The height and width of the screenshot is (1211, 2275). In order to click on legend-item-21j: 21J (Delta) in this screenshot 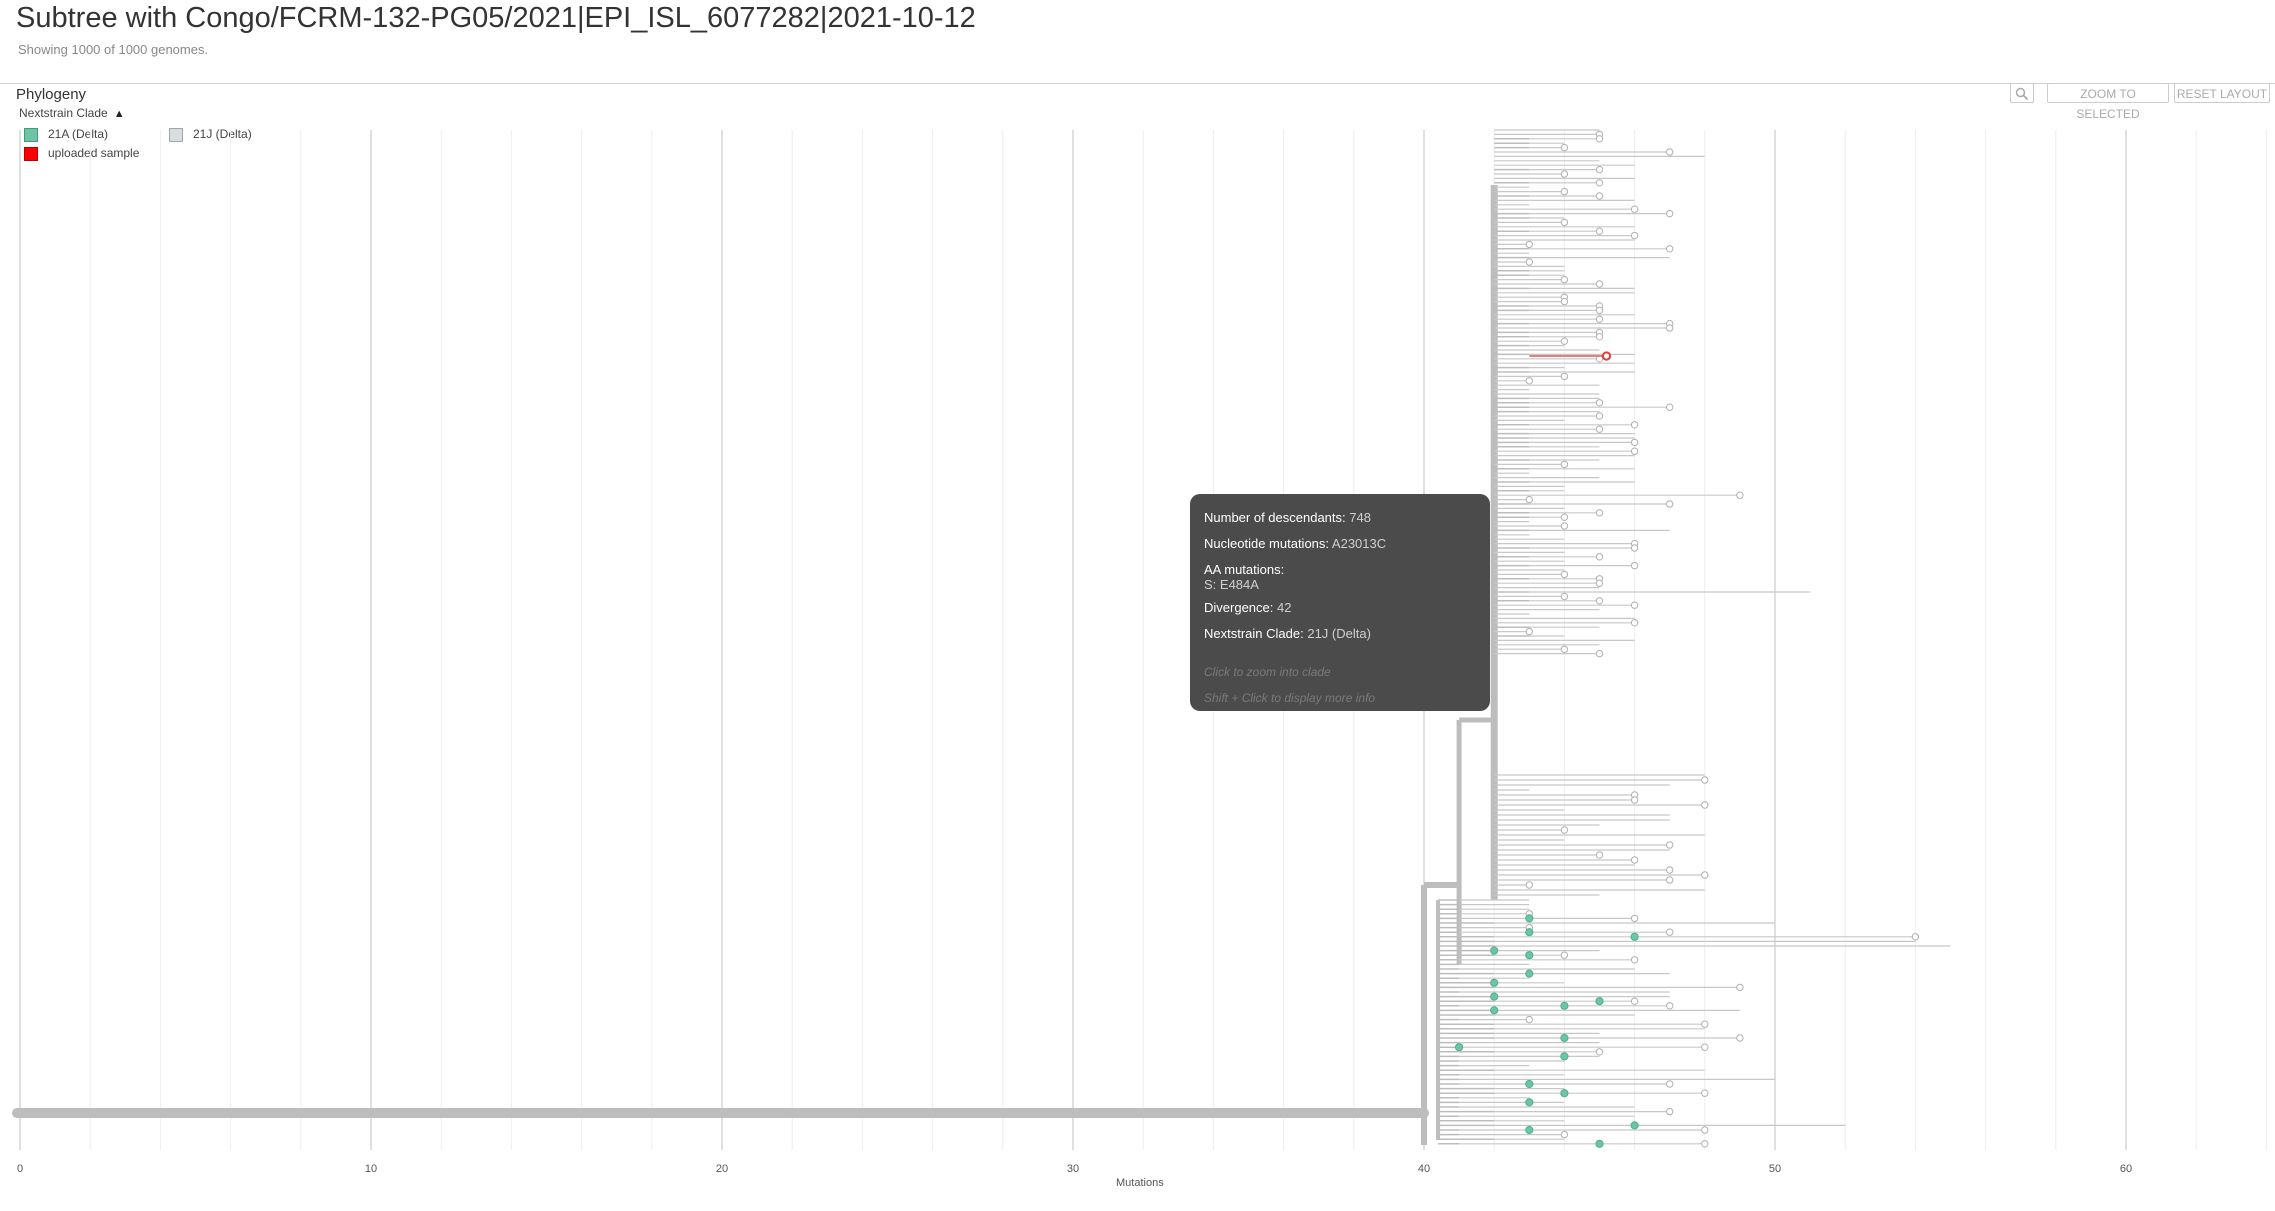, I will do `click(210, 134)`.